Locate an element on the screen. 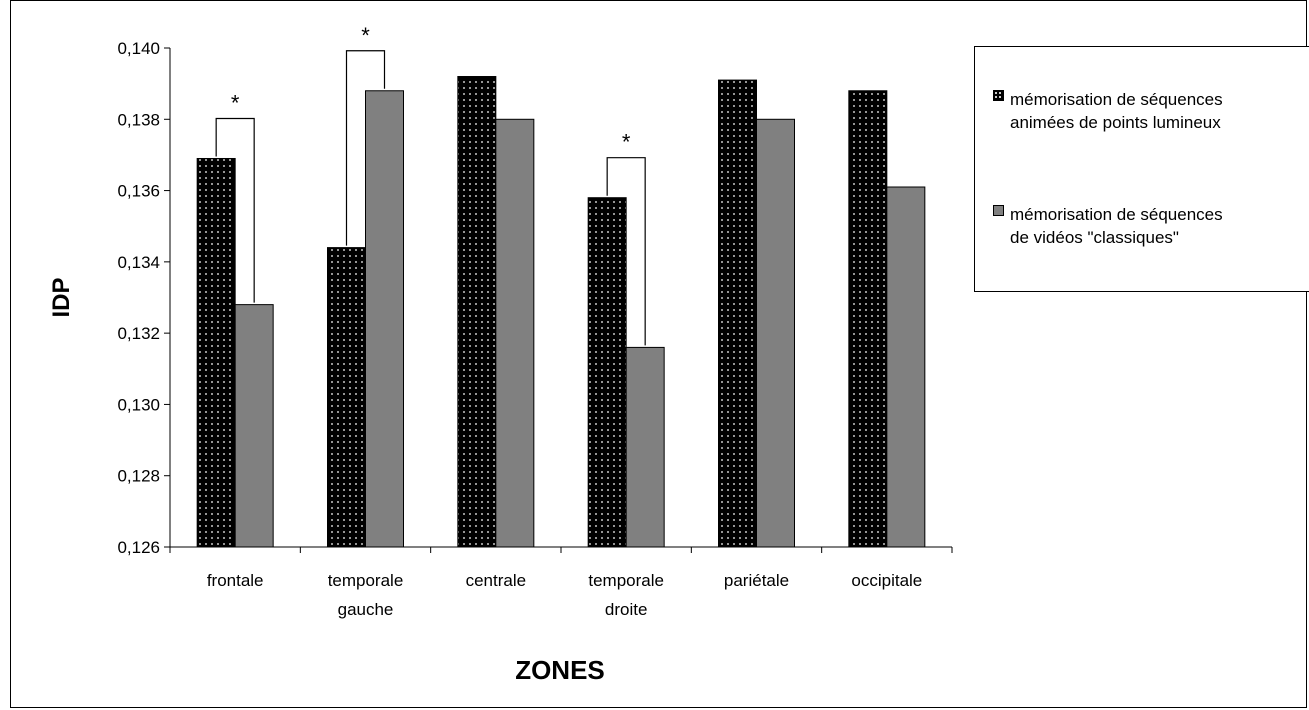  y-tick-label: 0,136 is located at coordinates (138, 191).